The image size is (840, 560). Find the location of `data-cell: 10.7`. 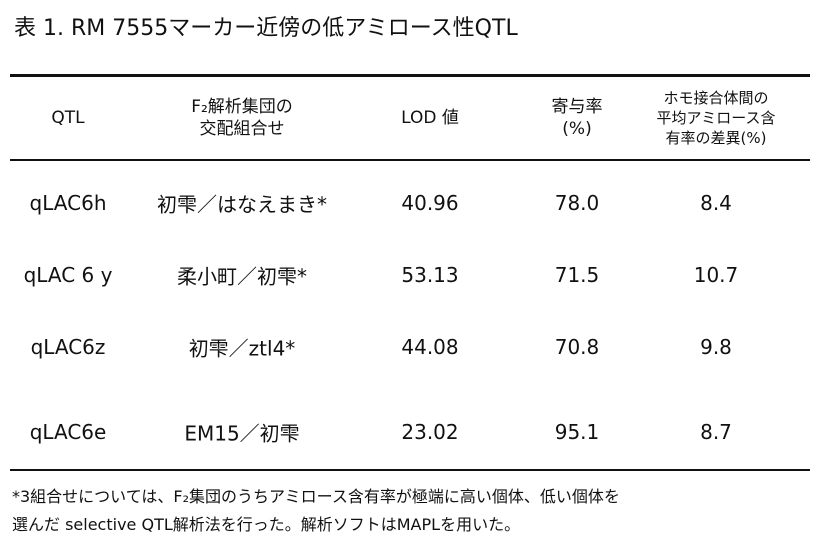

data-cell: 10.7 is located at coordinates (716, 275).